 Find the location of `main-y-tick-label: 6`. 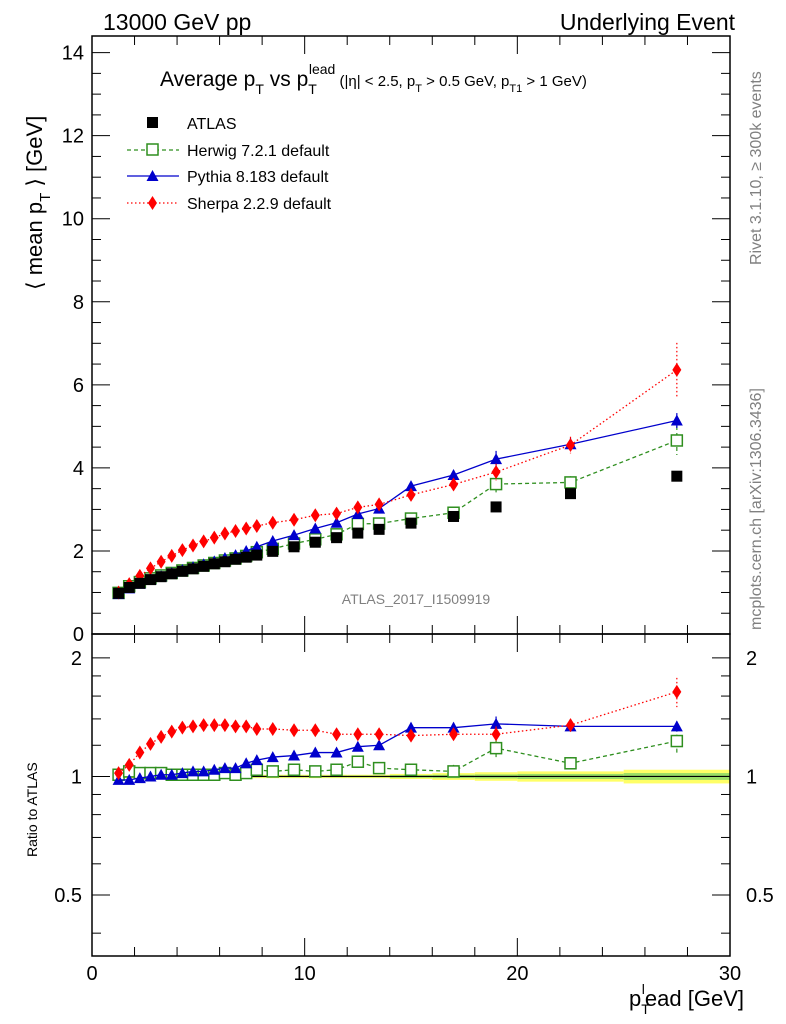

main-y-tick-label: 6 is located at coordinates (78, 386).